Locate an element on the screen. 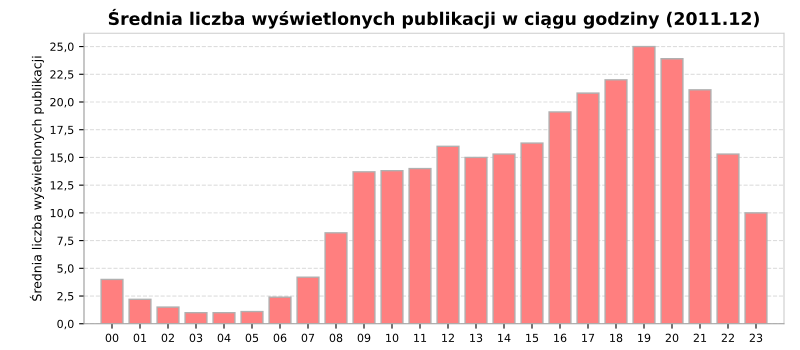 The height and width of the screenshot is (350, 800). x-tick-label: 12 is located at coordinates (448, 338).